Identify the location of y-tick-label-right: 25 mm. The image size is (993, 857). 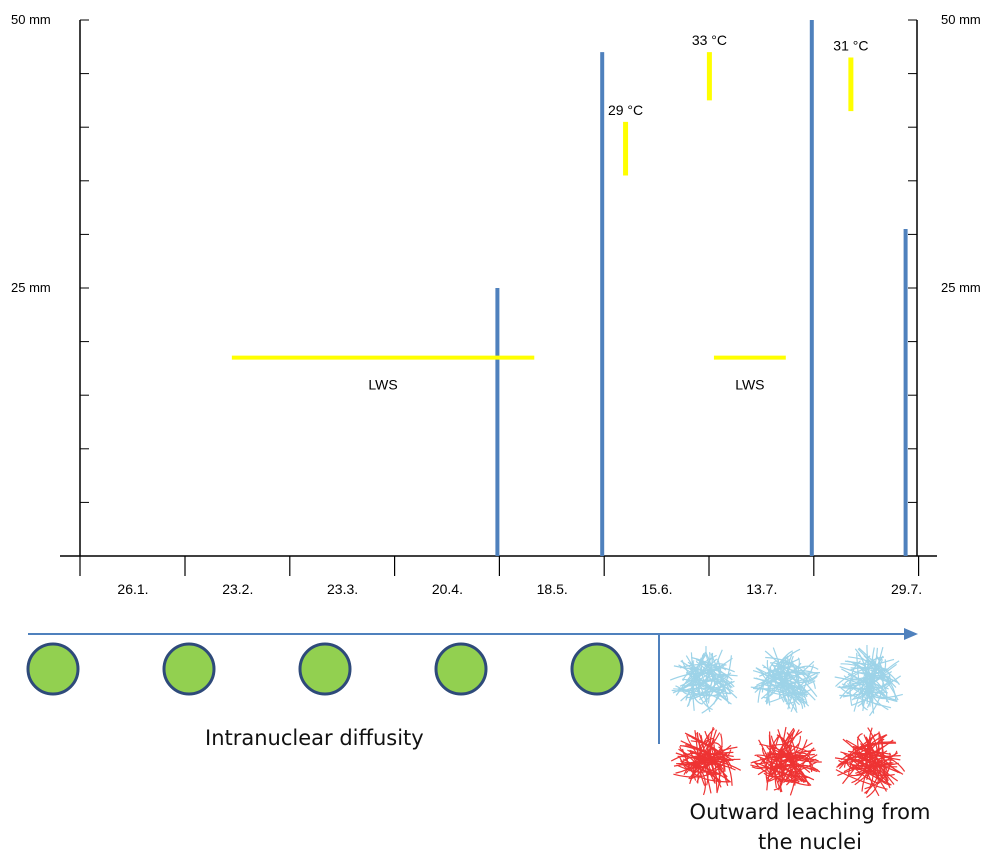
(961, 287).